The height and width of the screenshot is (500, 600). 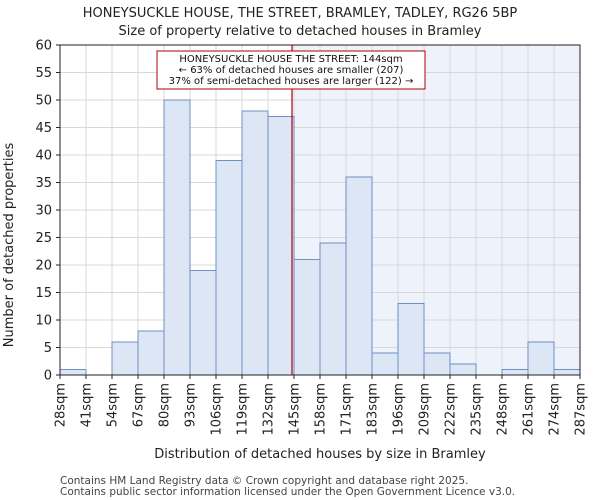 I want to click on y-axis-label: Number of detached properties, so click(x=9, y=245).